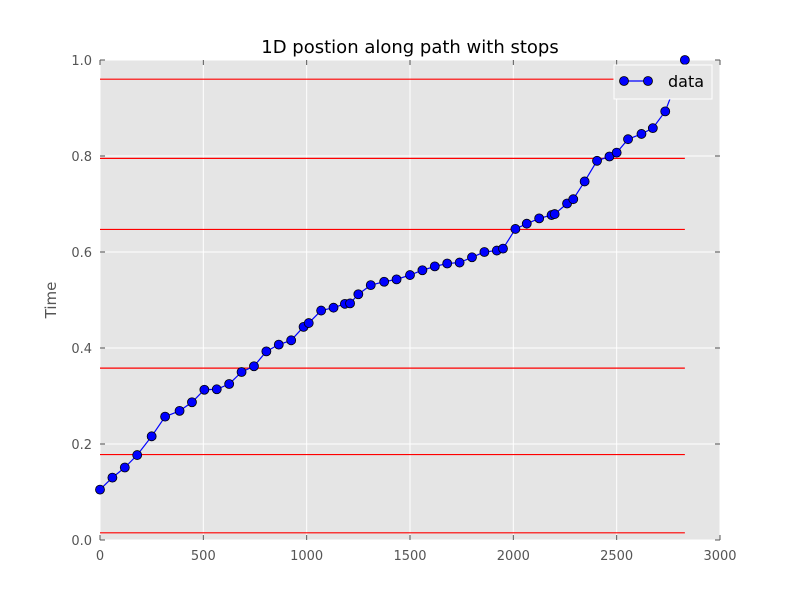  I want to click on chart-title: 1D postion along path with stops, so click(409, 47).